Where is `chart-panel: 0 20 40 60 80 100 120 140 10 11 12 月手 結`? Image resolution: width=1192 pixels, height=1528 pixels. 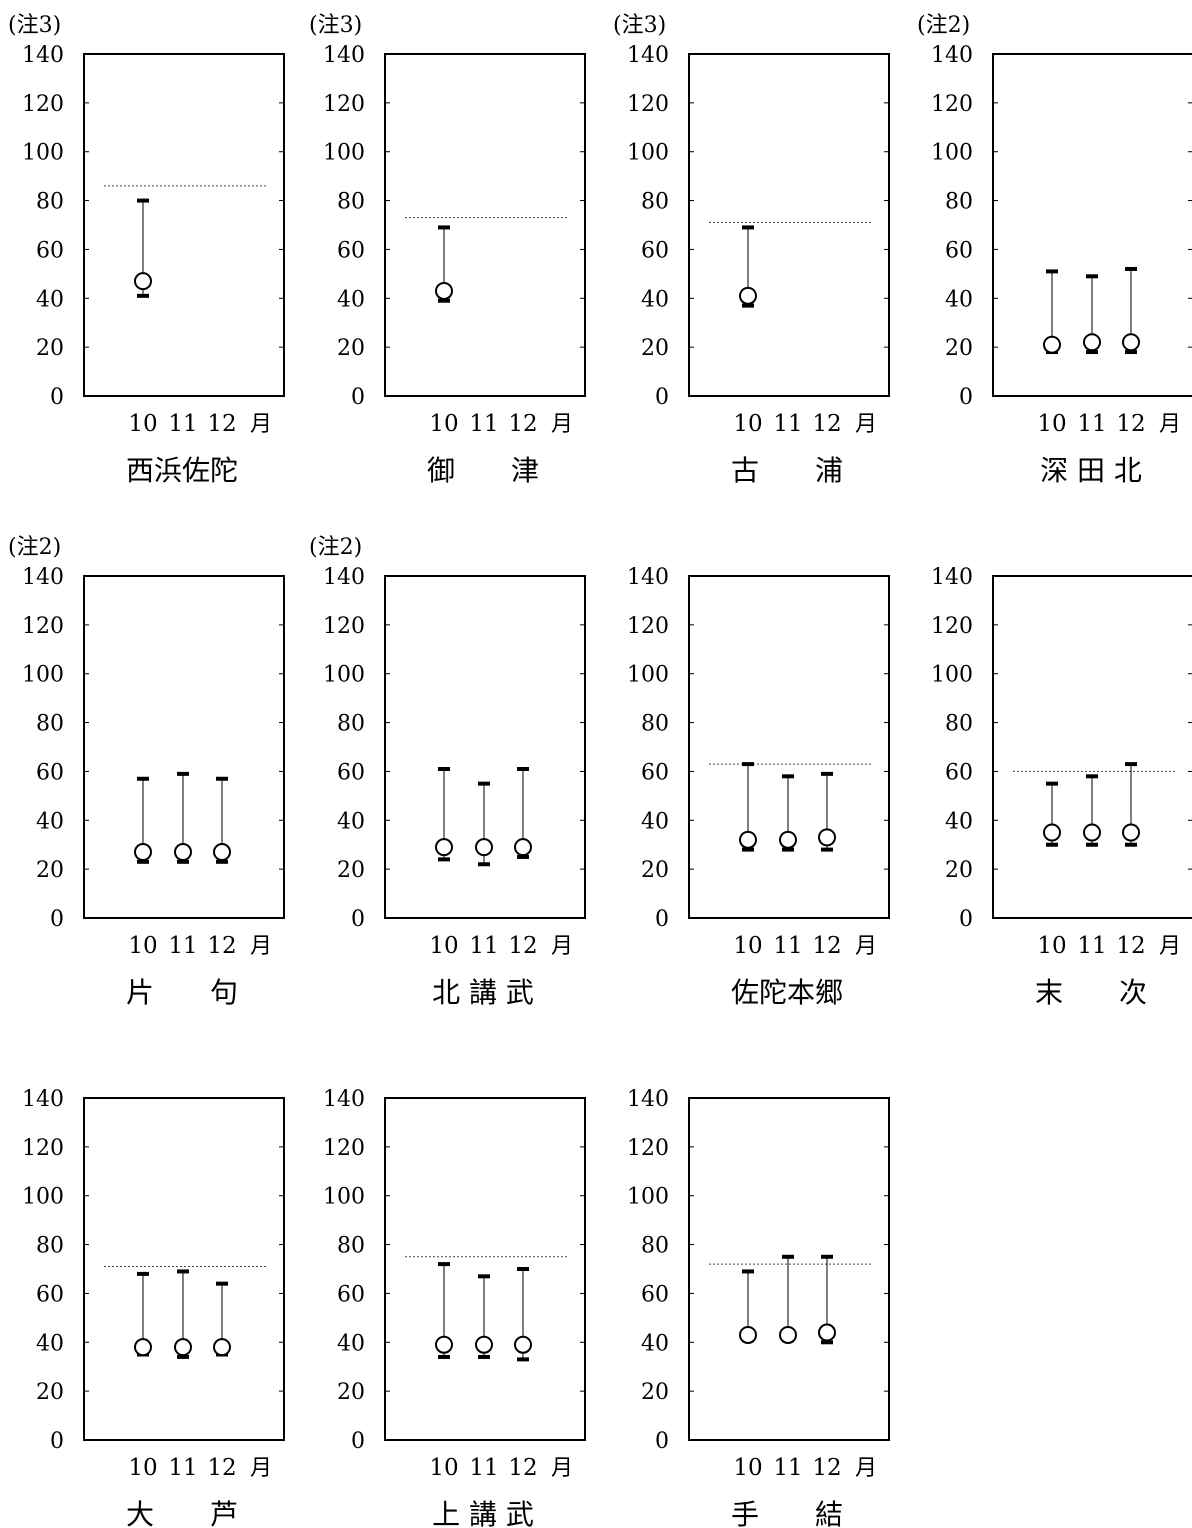 chart-panel: 0 20 40 60 80 100 120 140 10 11 12 月手 結 is located at coordinates (758, 1307).